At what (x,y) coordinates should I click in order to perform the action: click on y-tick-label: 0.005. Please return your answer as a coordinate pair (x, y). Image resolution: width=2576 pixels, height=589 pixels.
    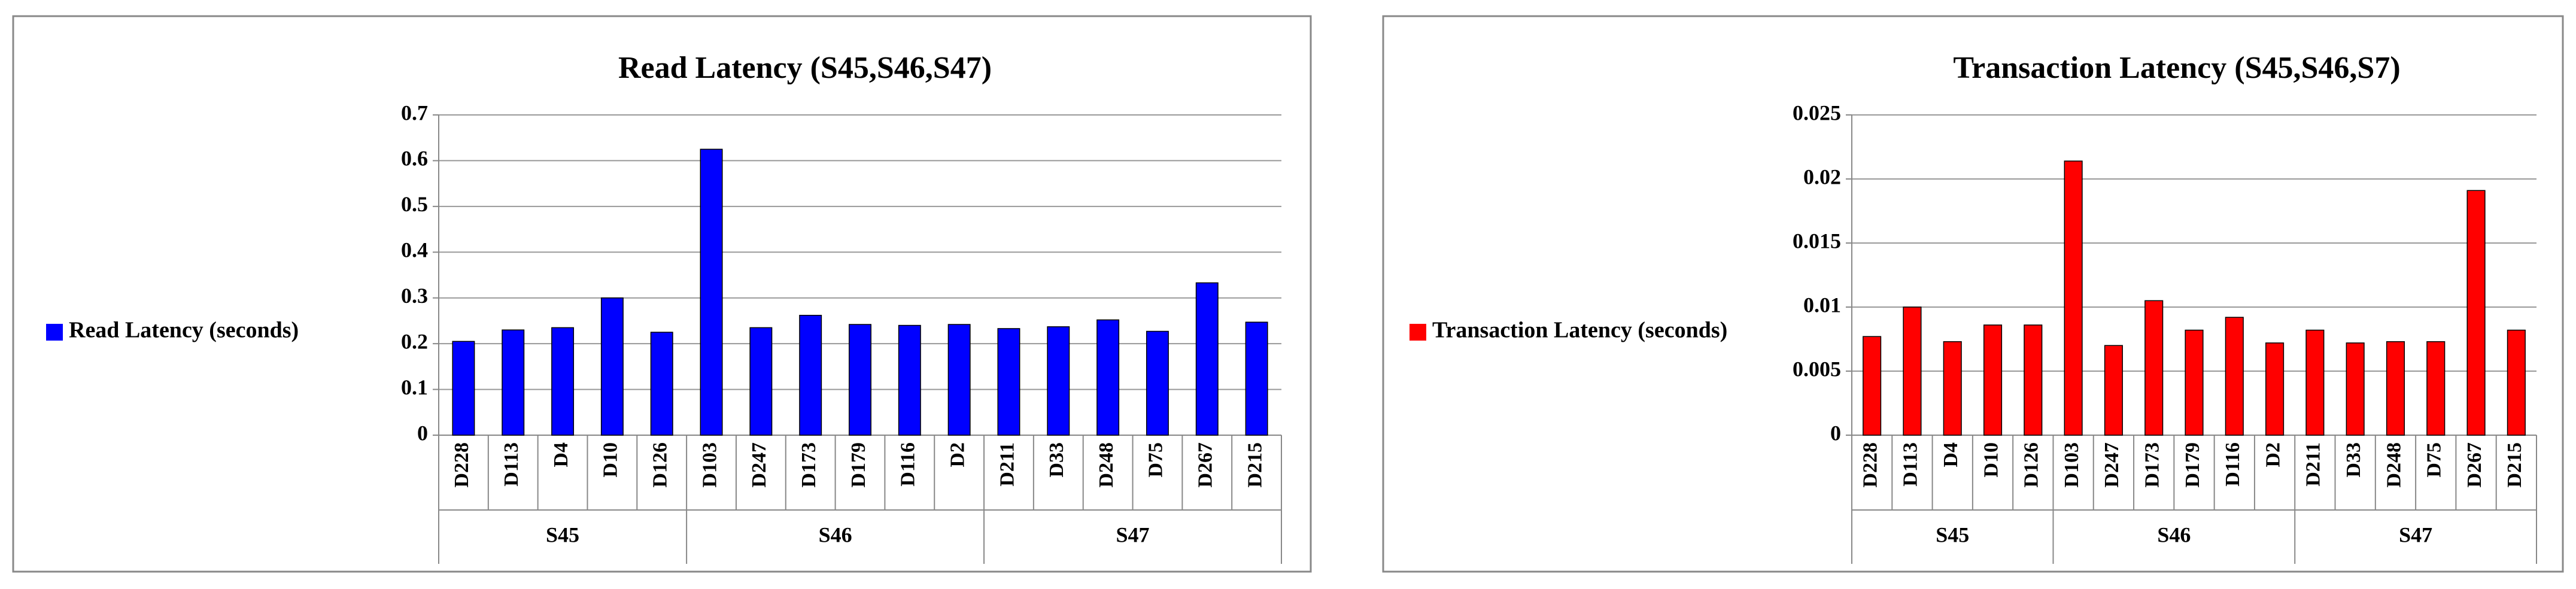
    Looking at the image, I should click on (1817, 369).